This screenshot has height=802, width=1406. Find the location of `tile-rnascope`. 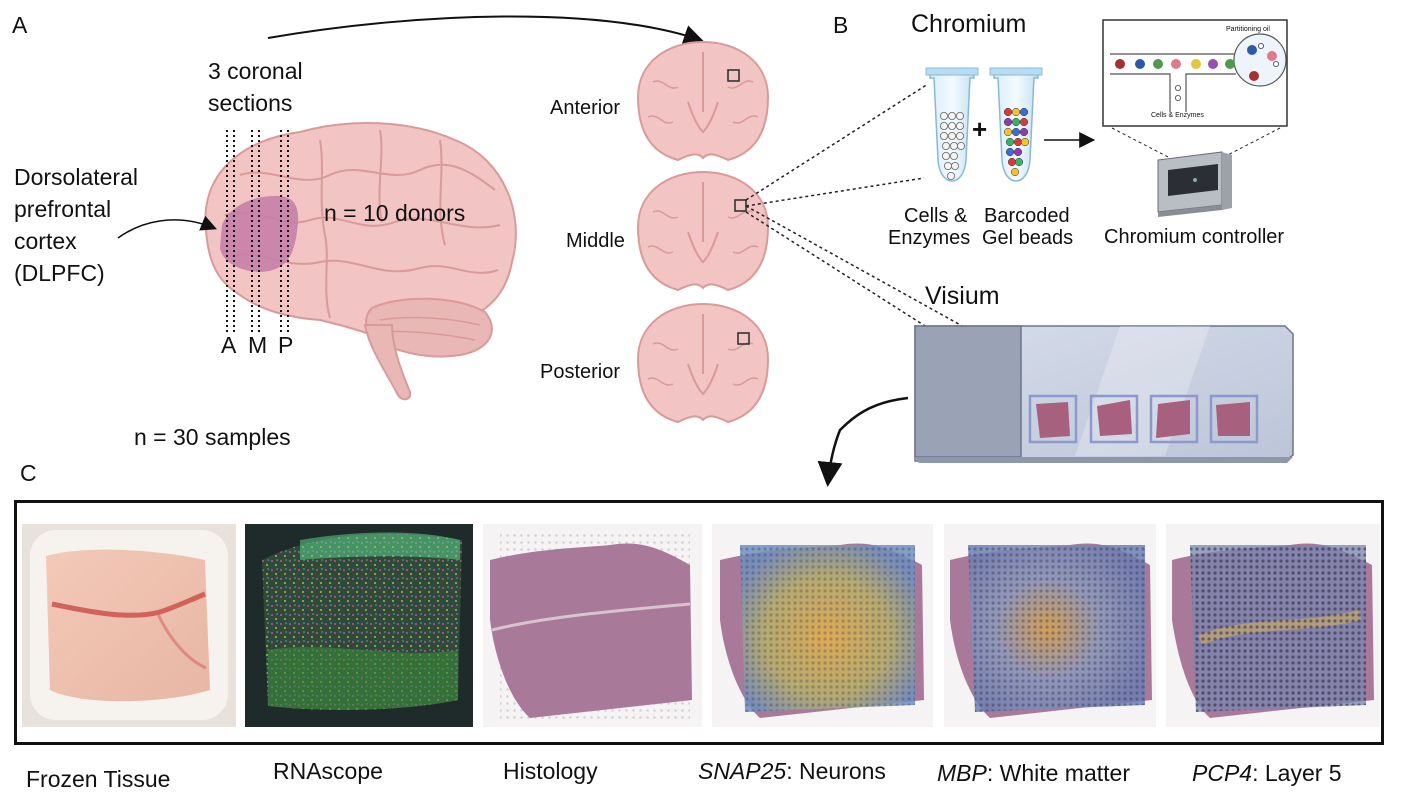

tile-rnascope is located at coordinates (359, 625).